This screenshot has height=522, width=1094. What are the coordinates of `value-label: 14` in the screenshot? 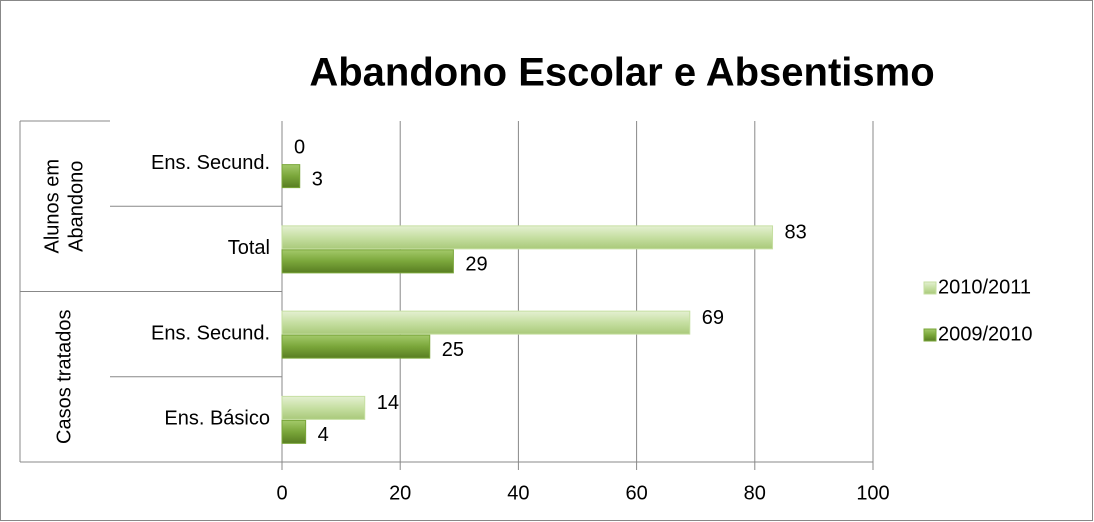 It's located at (388, 403).